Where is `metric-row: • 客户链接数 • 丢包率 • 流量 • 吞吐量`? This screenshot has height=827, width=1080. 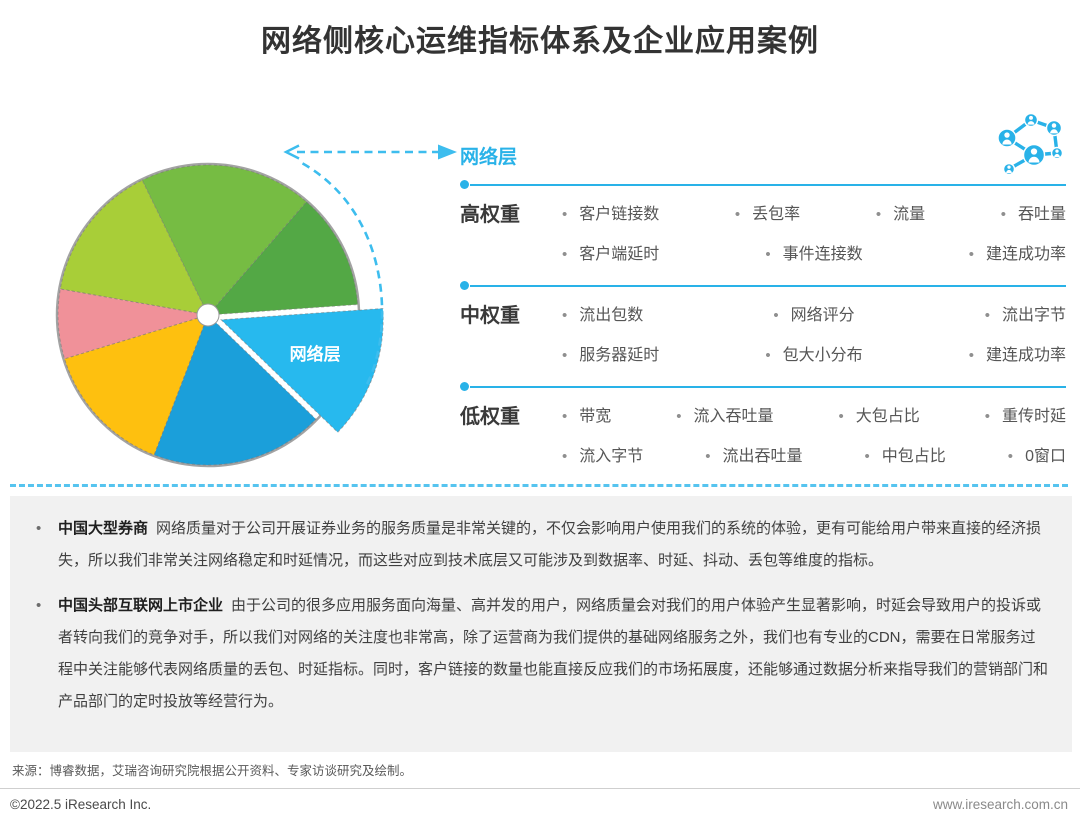
metric-row: • 客户链接数 • 丢包率 • 流量 • 吞吐量 is located at coordinates (814, 215).